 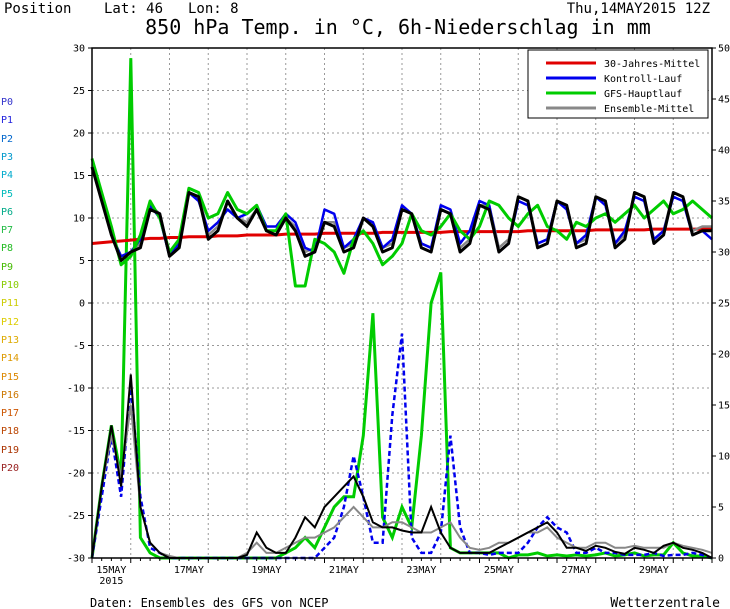 What do you see at coordinates (654, 570) in the screenshot?
I see `x-tick-label: 29MAY` at bounding box center [654, 570].